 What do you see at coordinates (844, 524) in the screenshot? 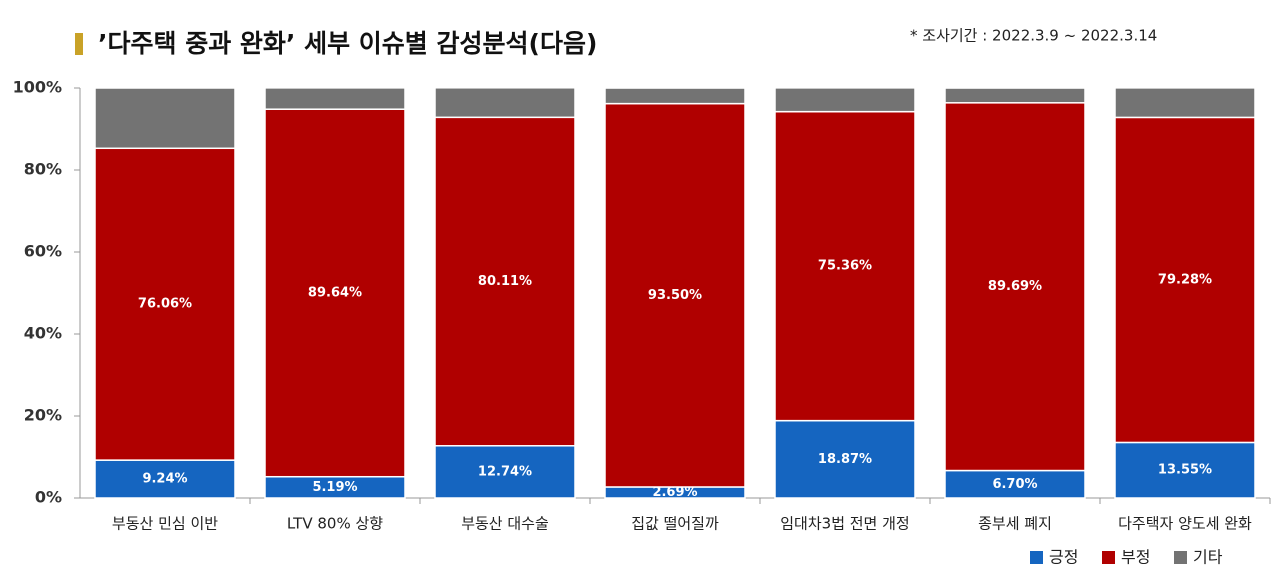
I see `x-tick-label: 임대차3법 전면 개정` at bounding box center [844, 524].